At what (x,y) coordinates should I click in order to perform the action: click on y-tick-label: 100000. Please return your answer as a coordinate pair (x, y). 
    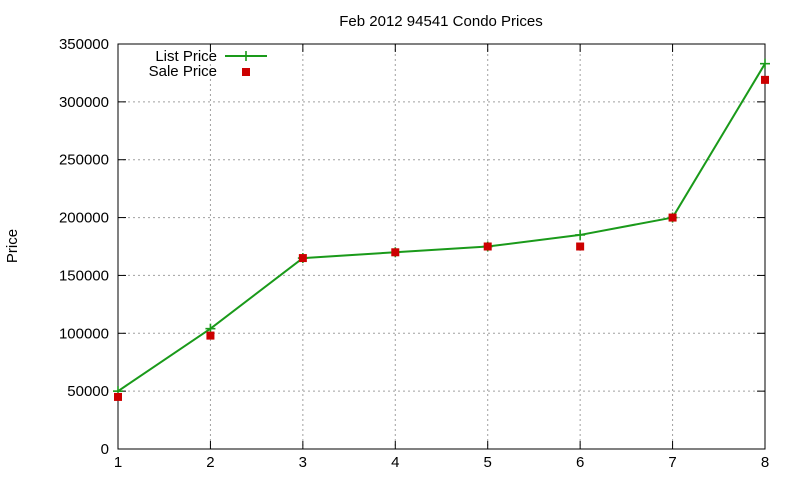
    Looking at the image, I should click on (84, 333).